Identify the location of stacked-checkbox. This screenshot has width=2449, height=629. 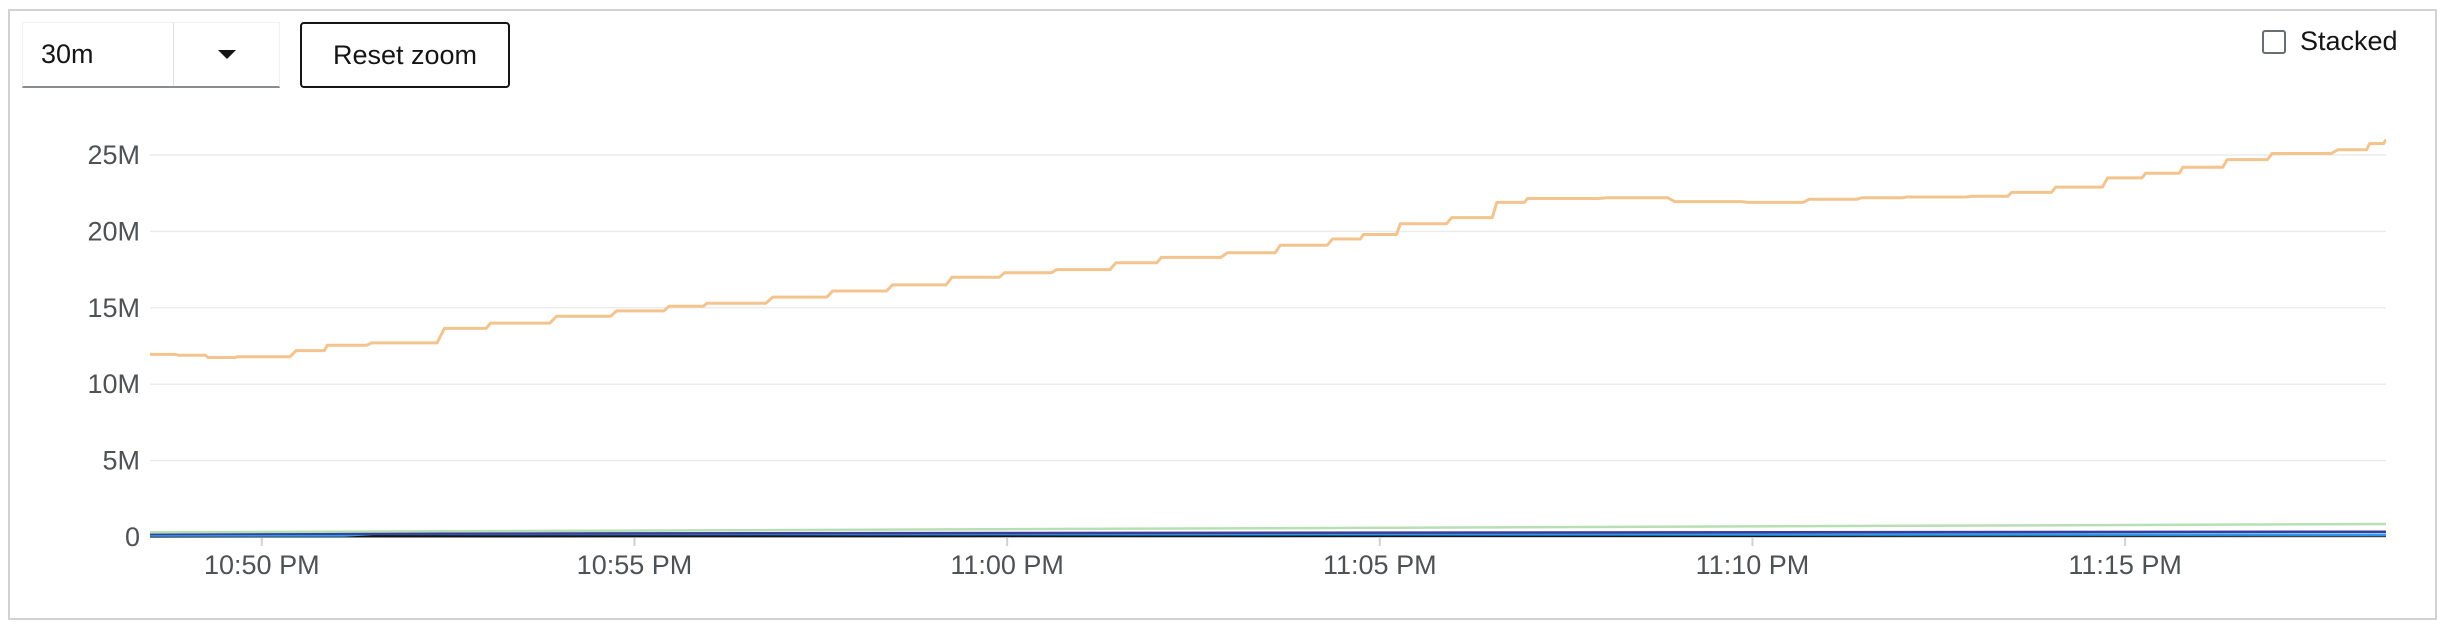
(2274, 41).